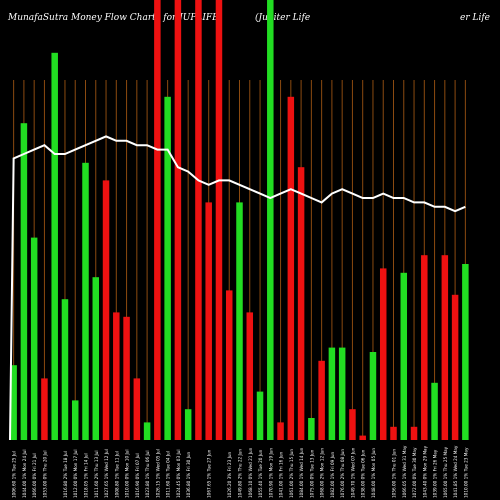  Describe the element at coordinates (116, 474) in the screenshot. I see `x-tick-label: 1008.80 1% Tue 11 Jul` at that location.